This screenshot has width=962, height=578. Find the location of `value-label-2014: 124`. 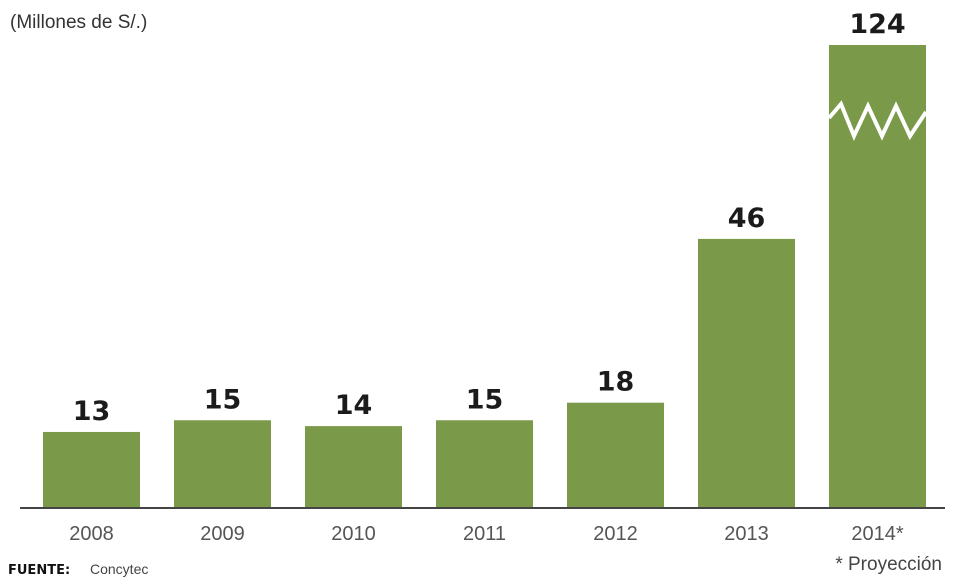

value-label-2014: 124 is located at coordinates (877, 24).